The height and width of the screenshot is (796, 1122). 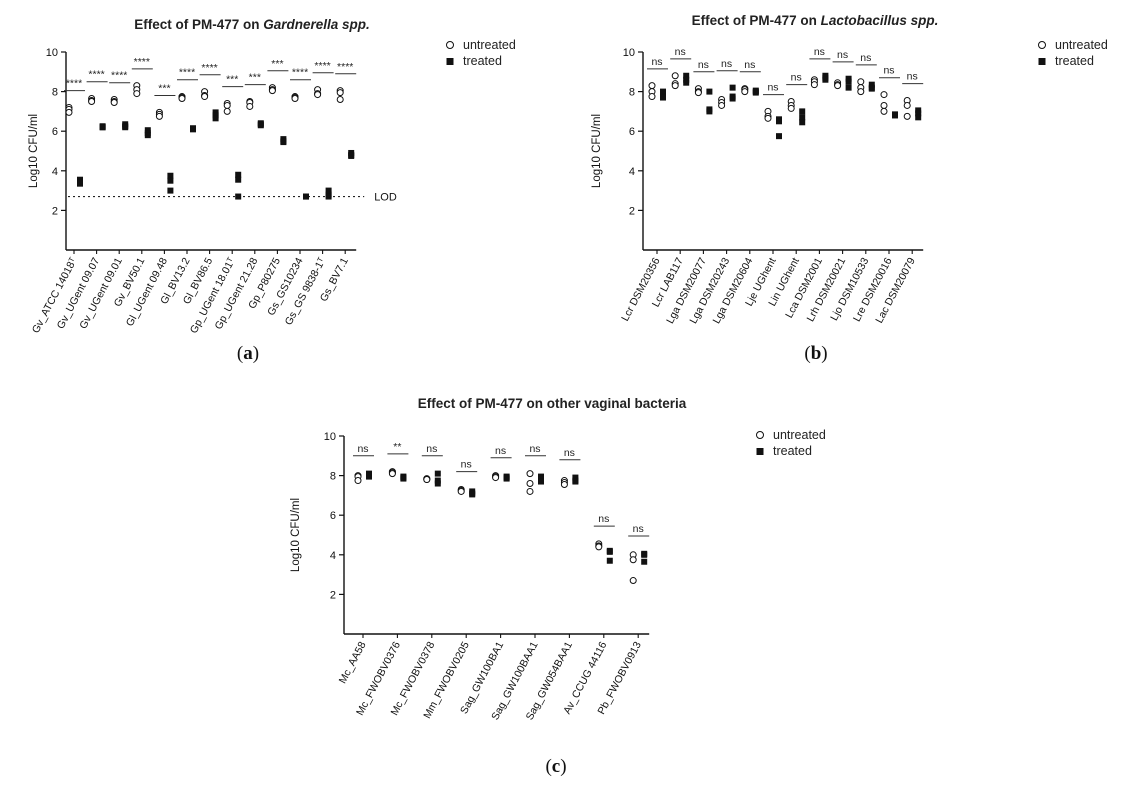 I want to click on y-tick-label: 10, so click(x=629, y=53).